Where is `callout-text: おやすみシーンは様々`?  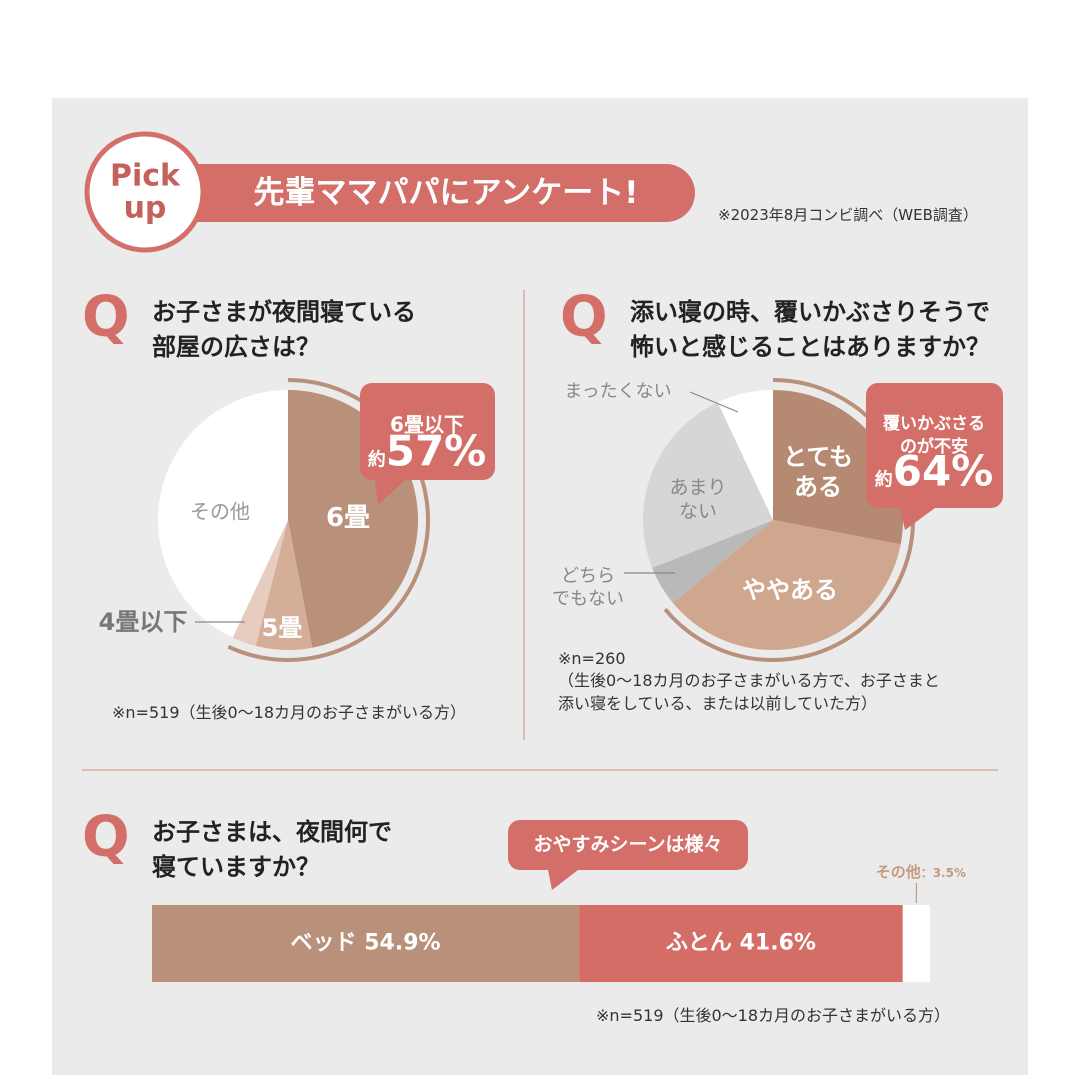 callout-text: おやすみシーンは様々 is located at coordinates (628, 844).